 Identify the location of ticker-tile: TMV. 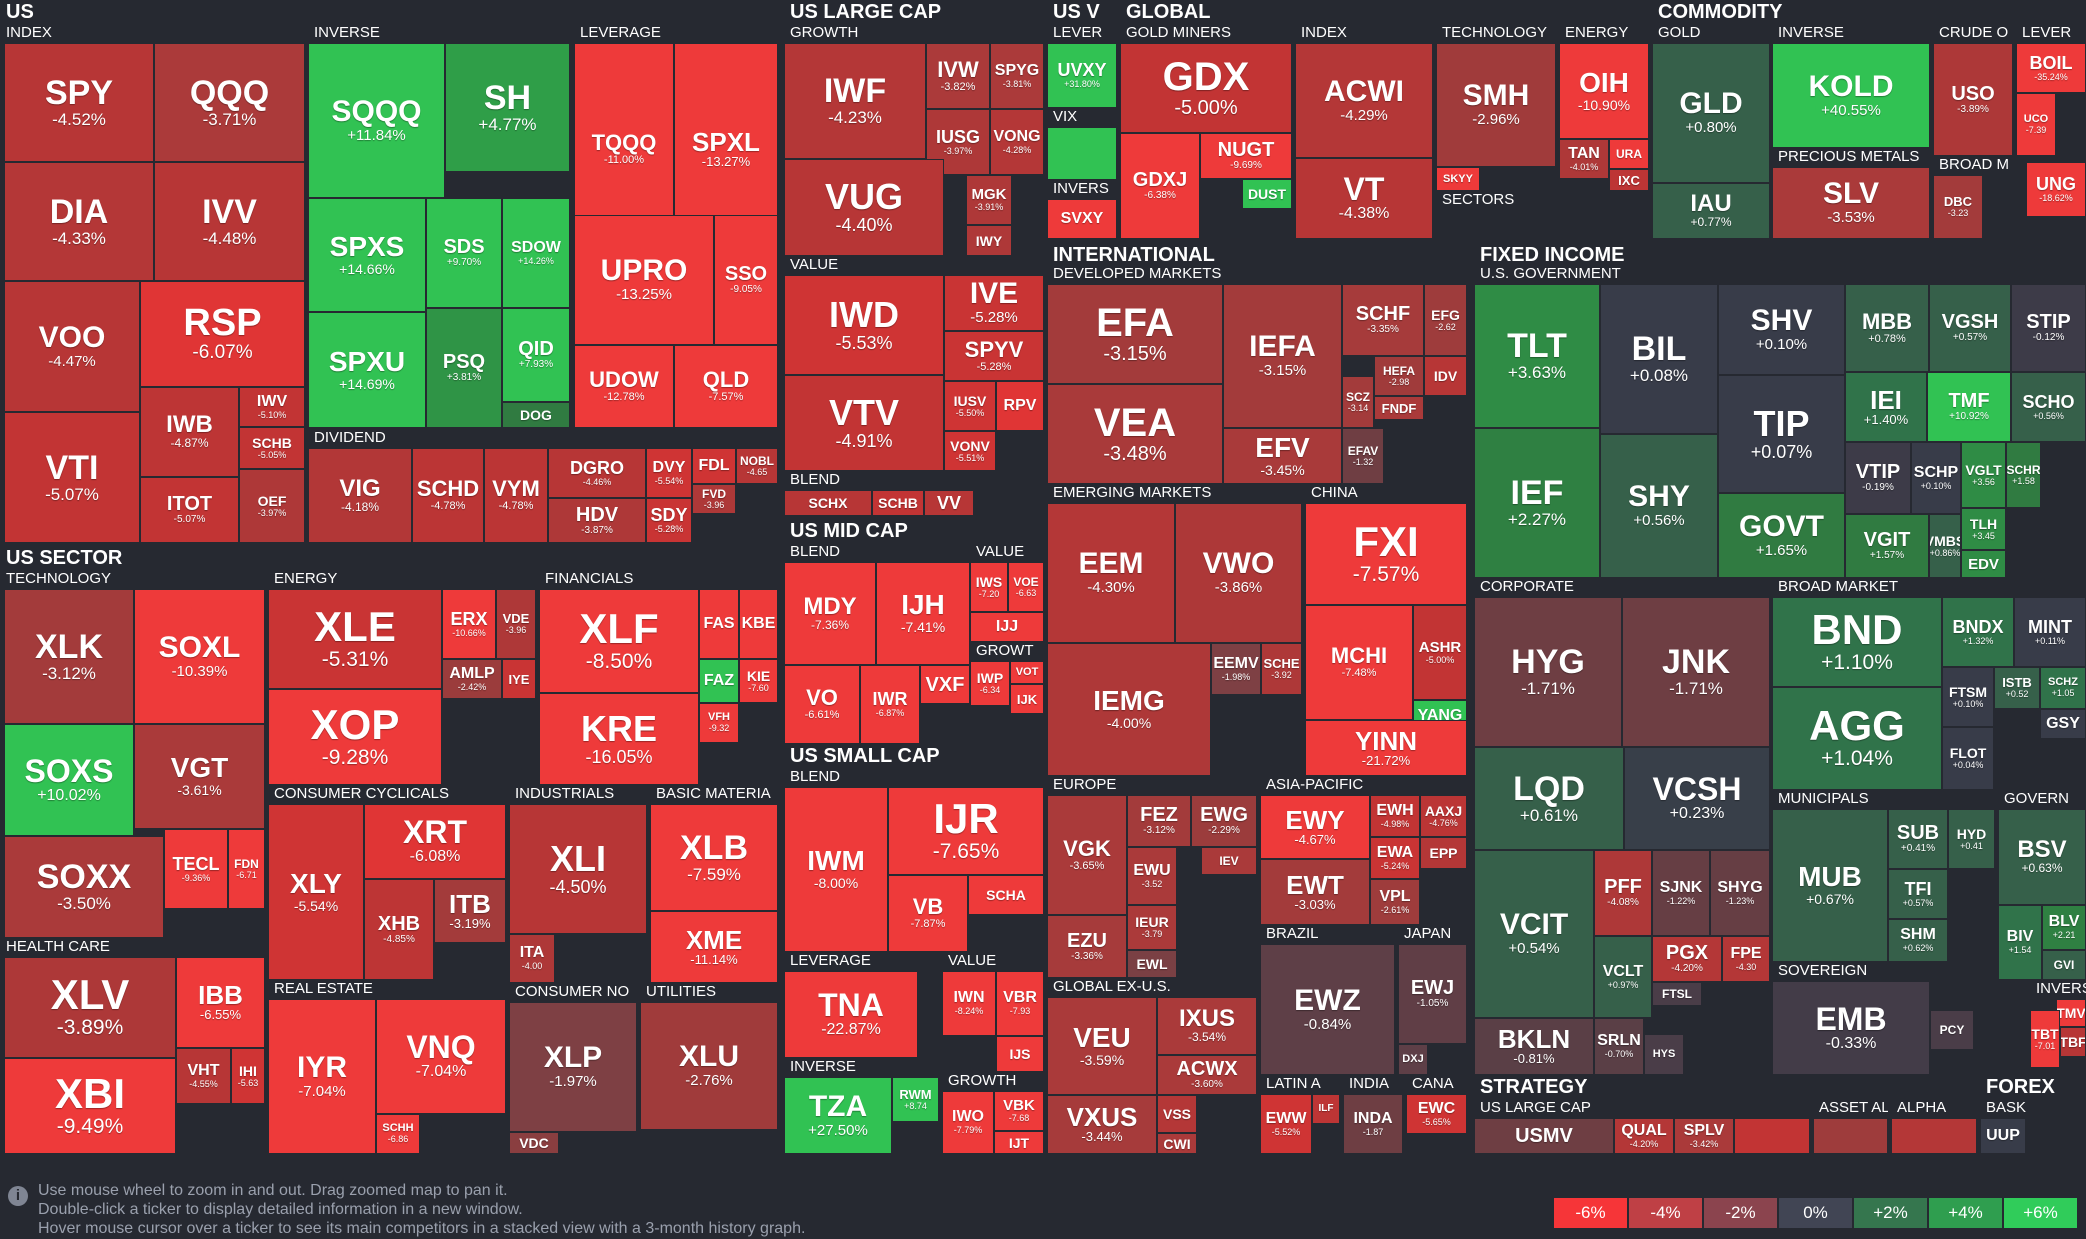
(2071, 1013).